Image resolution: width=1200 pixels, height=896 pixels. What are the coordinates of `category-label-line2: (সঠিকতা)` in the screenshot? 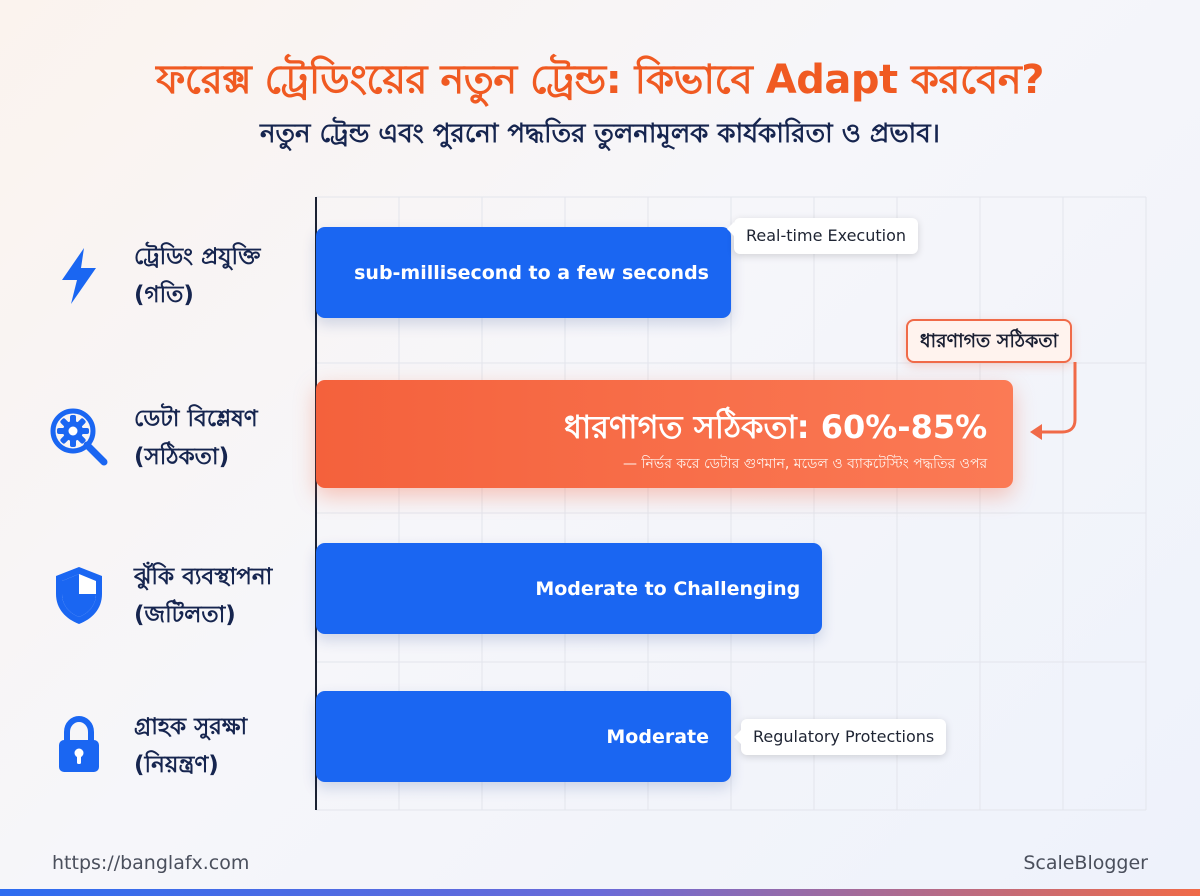 It's located at (182, 457).